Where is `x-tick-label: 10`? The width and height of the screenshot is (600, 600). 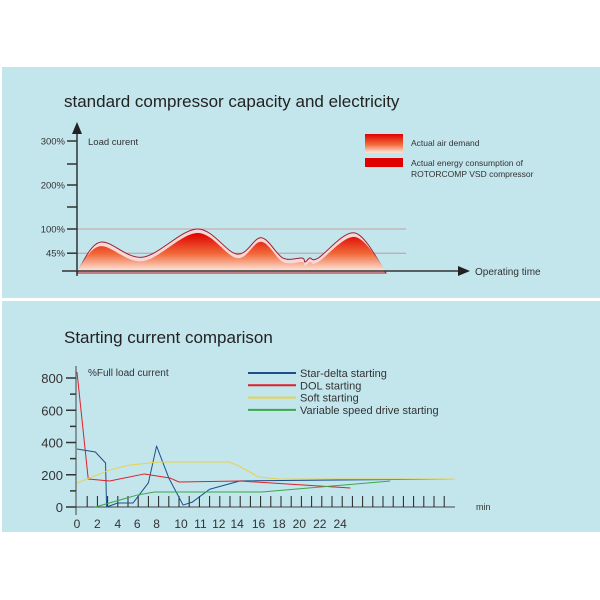 x-tick-label: 10 is located at coordinates (181, 524).